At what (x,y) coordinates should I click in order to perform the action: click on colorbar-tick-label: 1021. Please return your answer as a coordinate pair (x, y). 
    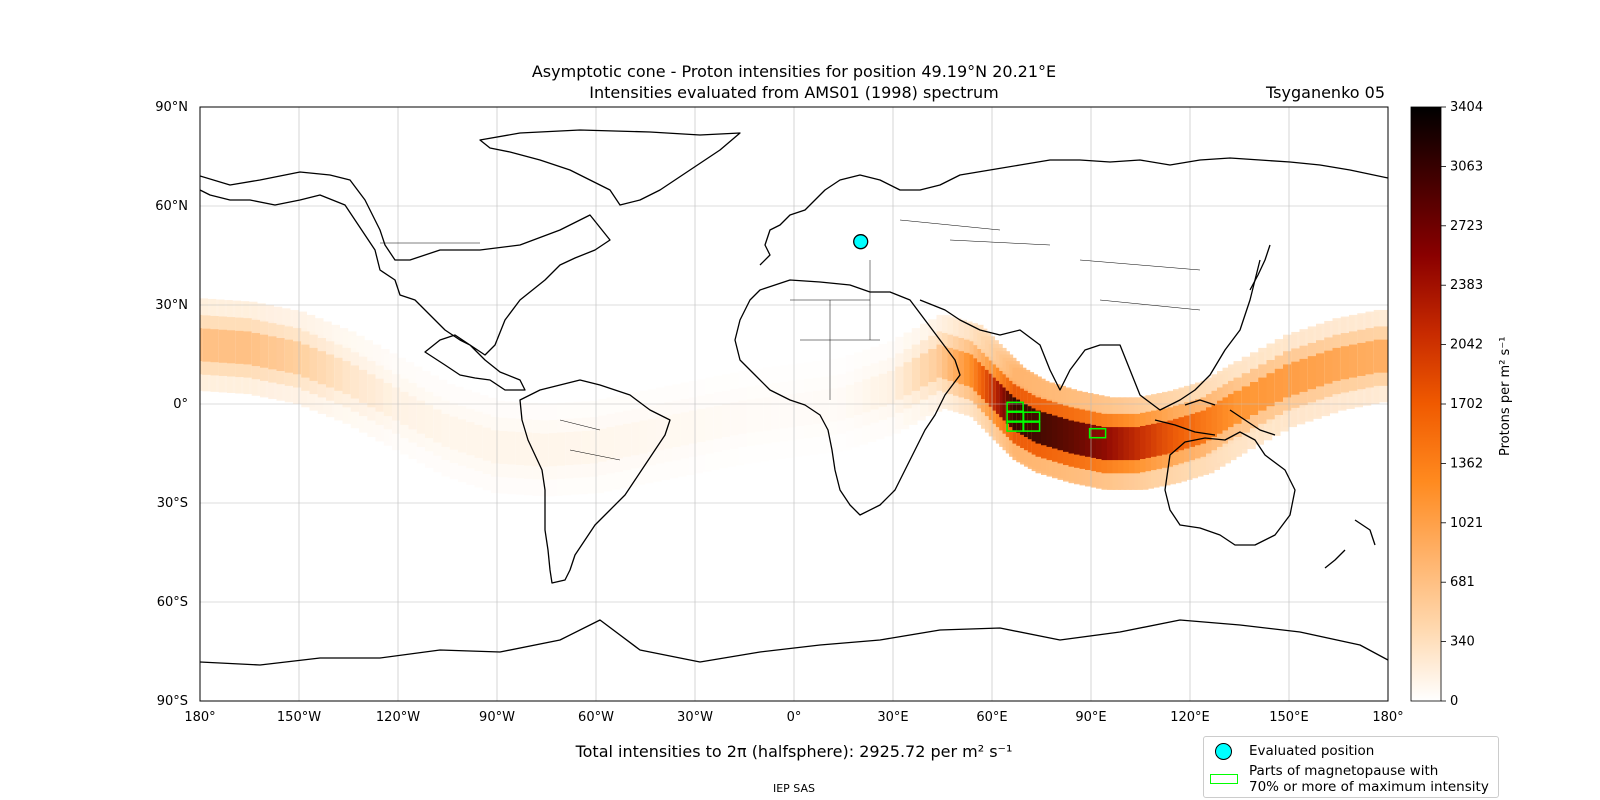
    Looking at the image, I should click on (1466, 523).